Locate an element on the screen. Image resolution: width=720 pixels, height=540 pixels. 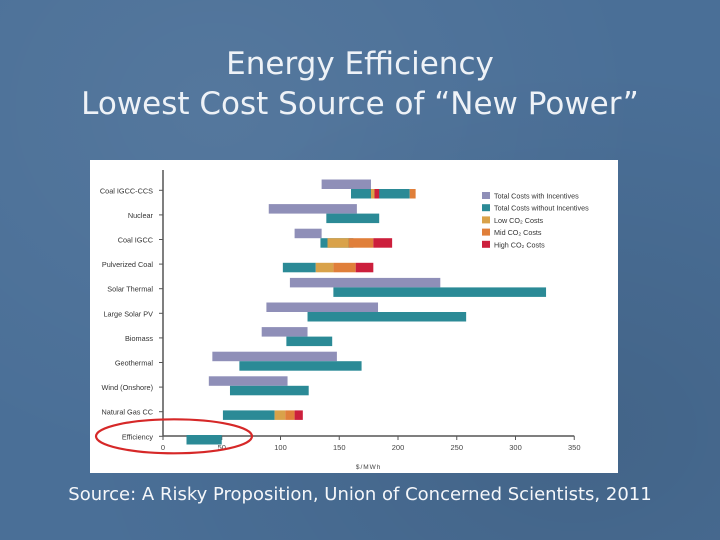
bar-nuclear-s0 is located at coordinates (312, 209).